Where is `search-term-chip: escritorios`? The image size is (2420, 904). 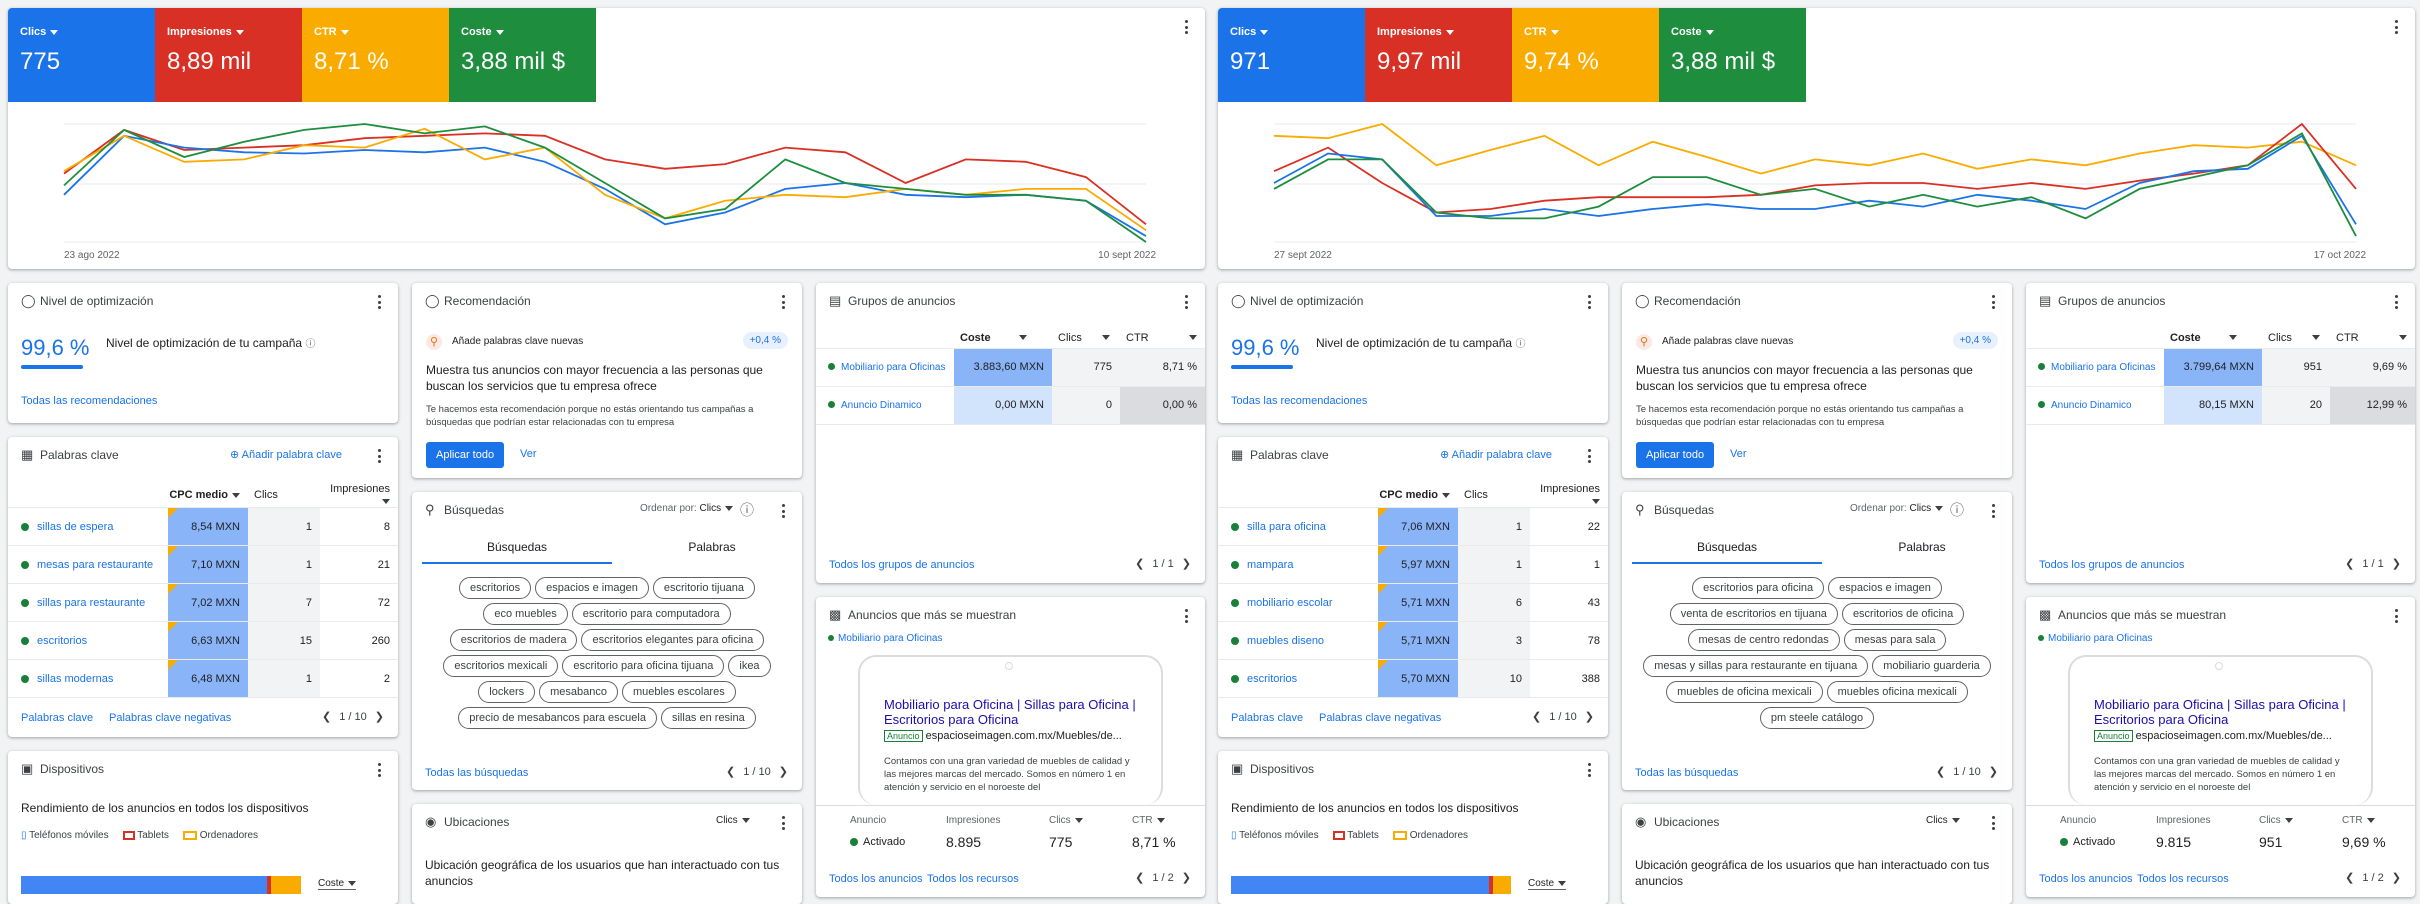
search-term-chip: escritorios is located at coordinates (495, 588).